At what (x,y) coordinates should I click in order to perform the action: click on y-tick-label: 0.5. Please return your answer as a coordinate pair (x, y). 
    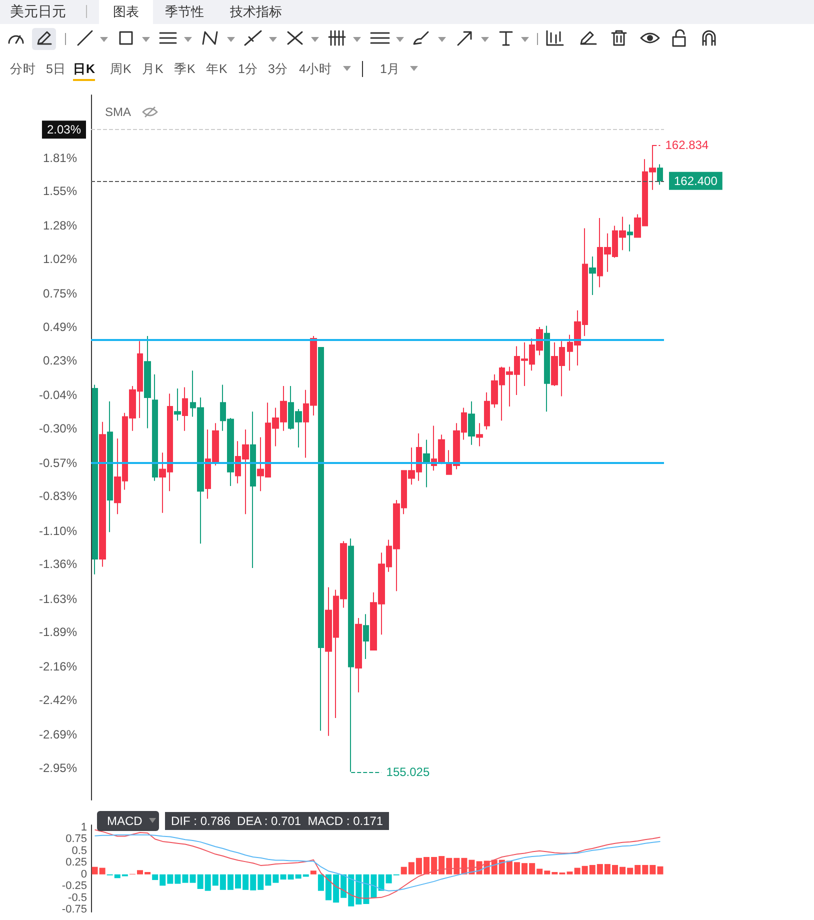
    Looking at the image, I should click on (79, 850).